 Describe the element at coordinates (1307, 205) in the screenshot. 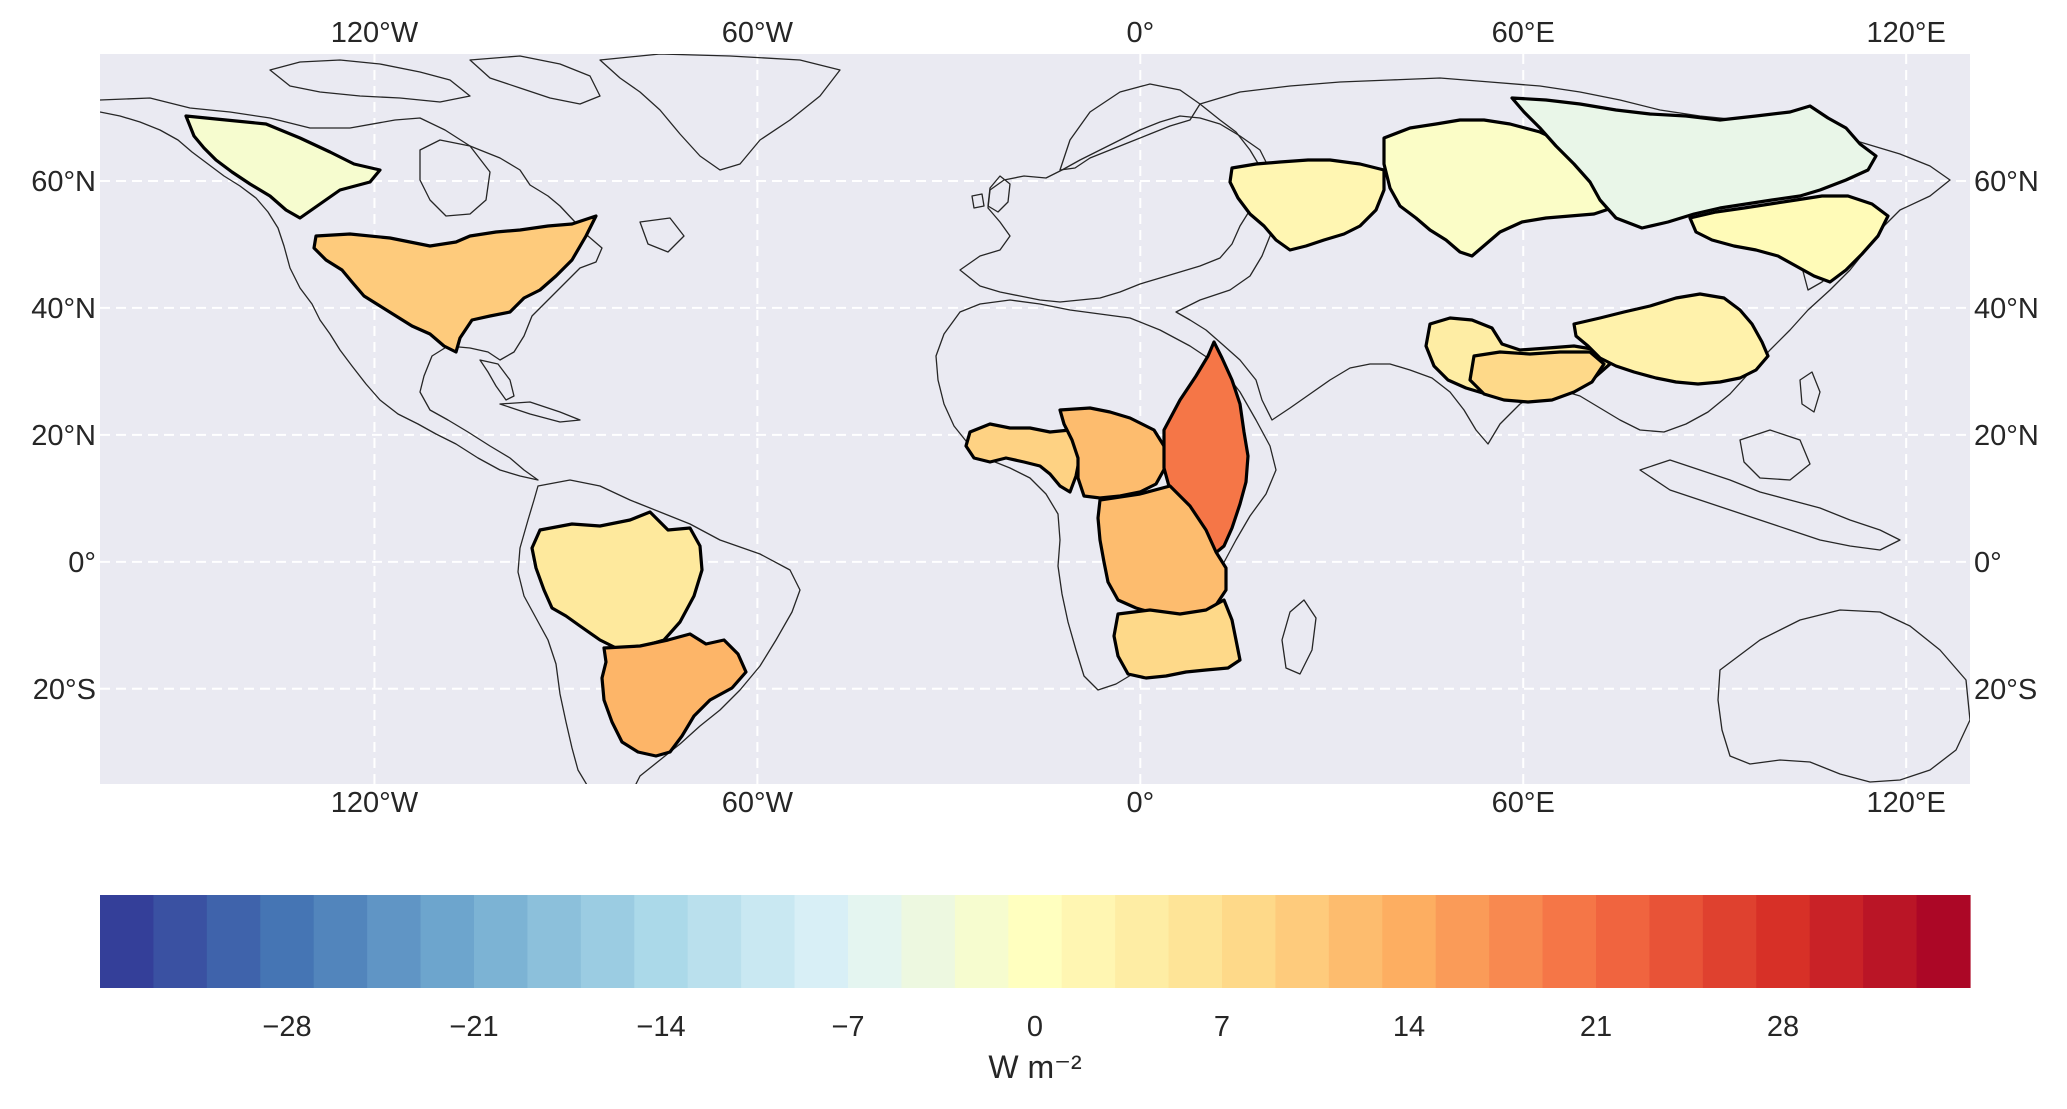

I see `region-volga-basin` at that location.